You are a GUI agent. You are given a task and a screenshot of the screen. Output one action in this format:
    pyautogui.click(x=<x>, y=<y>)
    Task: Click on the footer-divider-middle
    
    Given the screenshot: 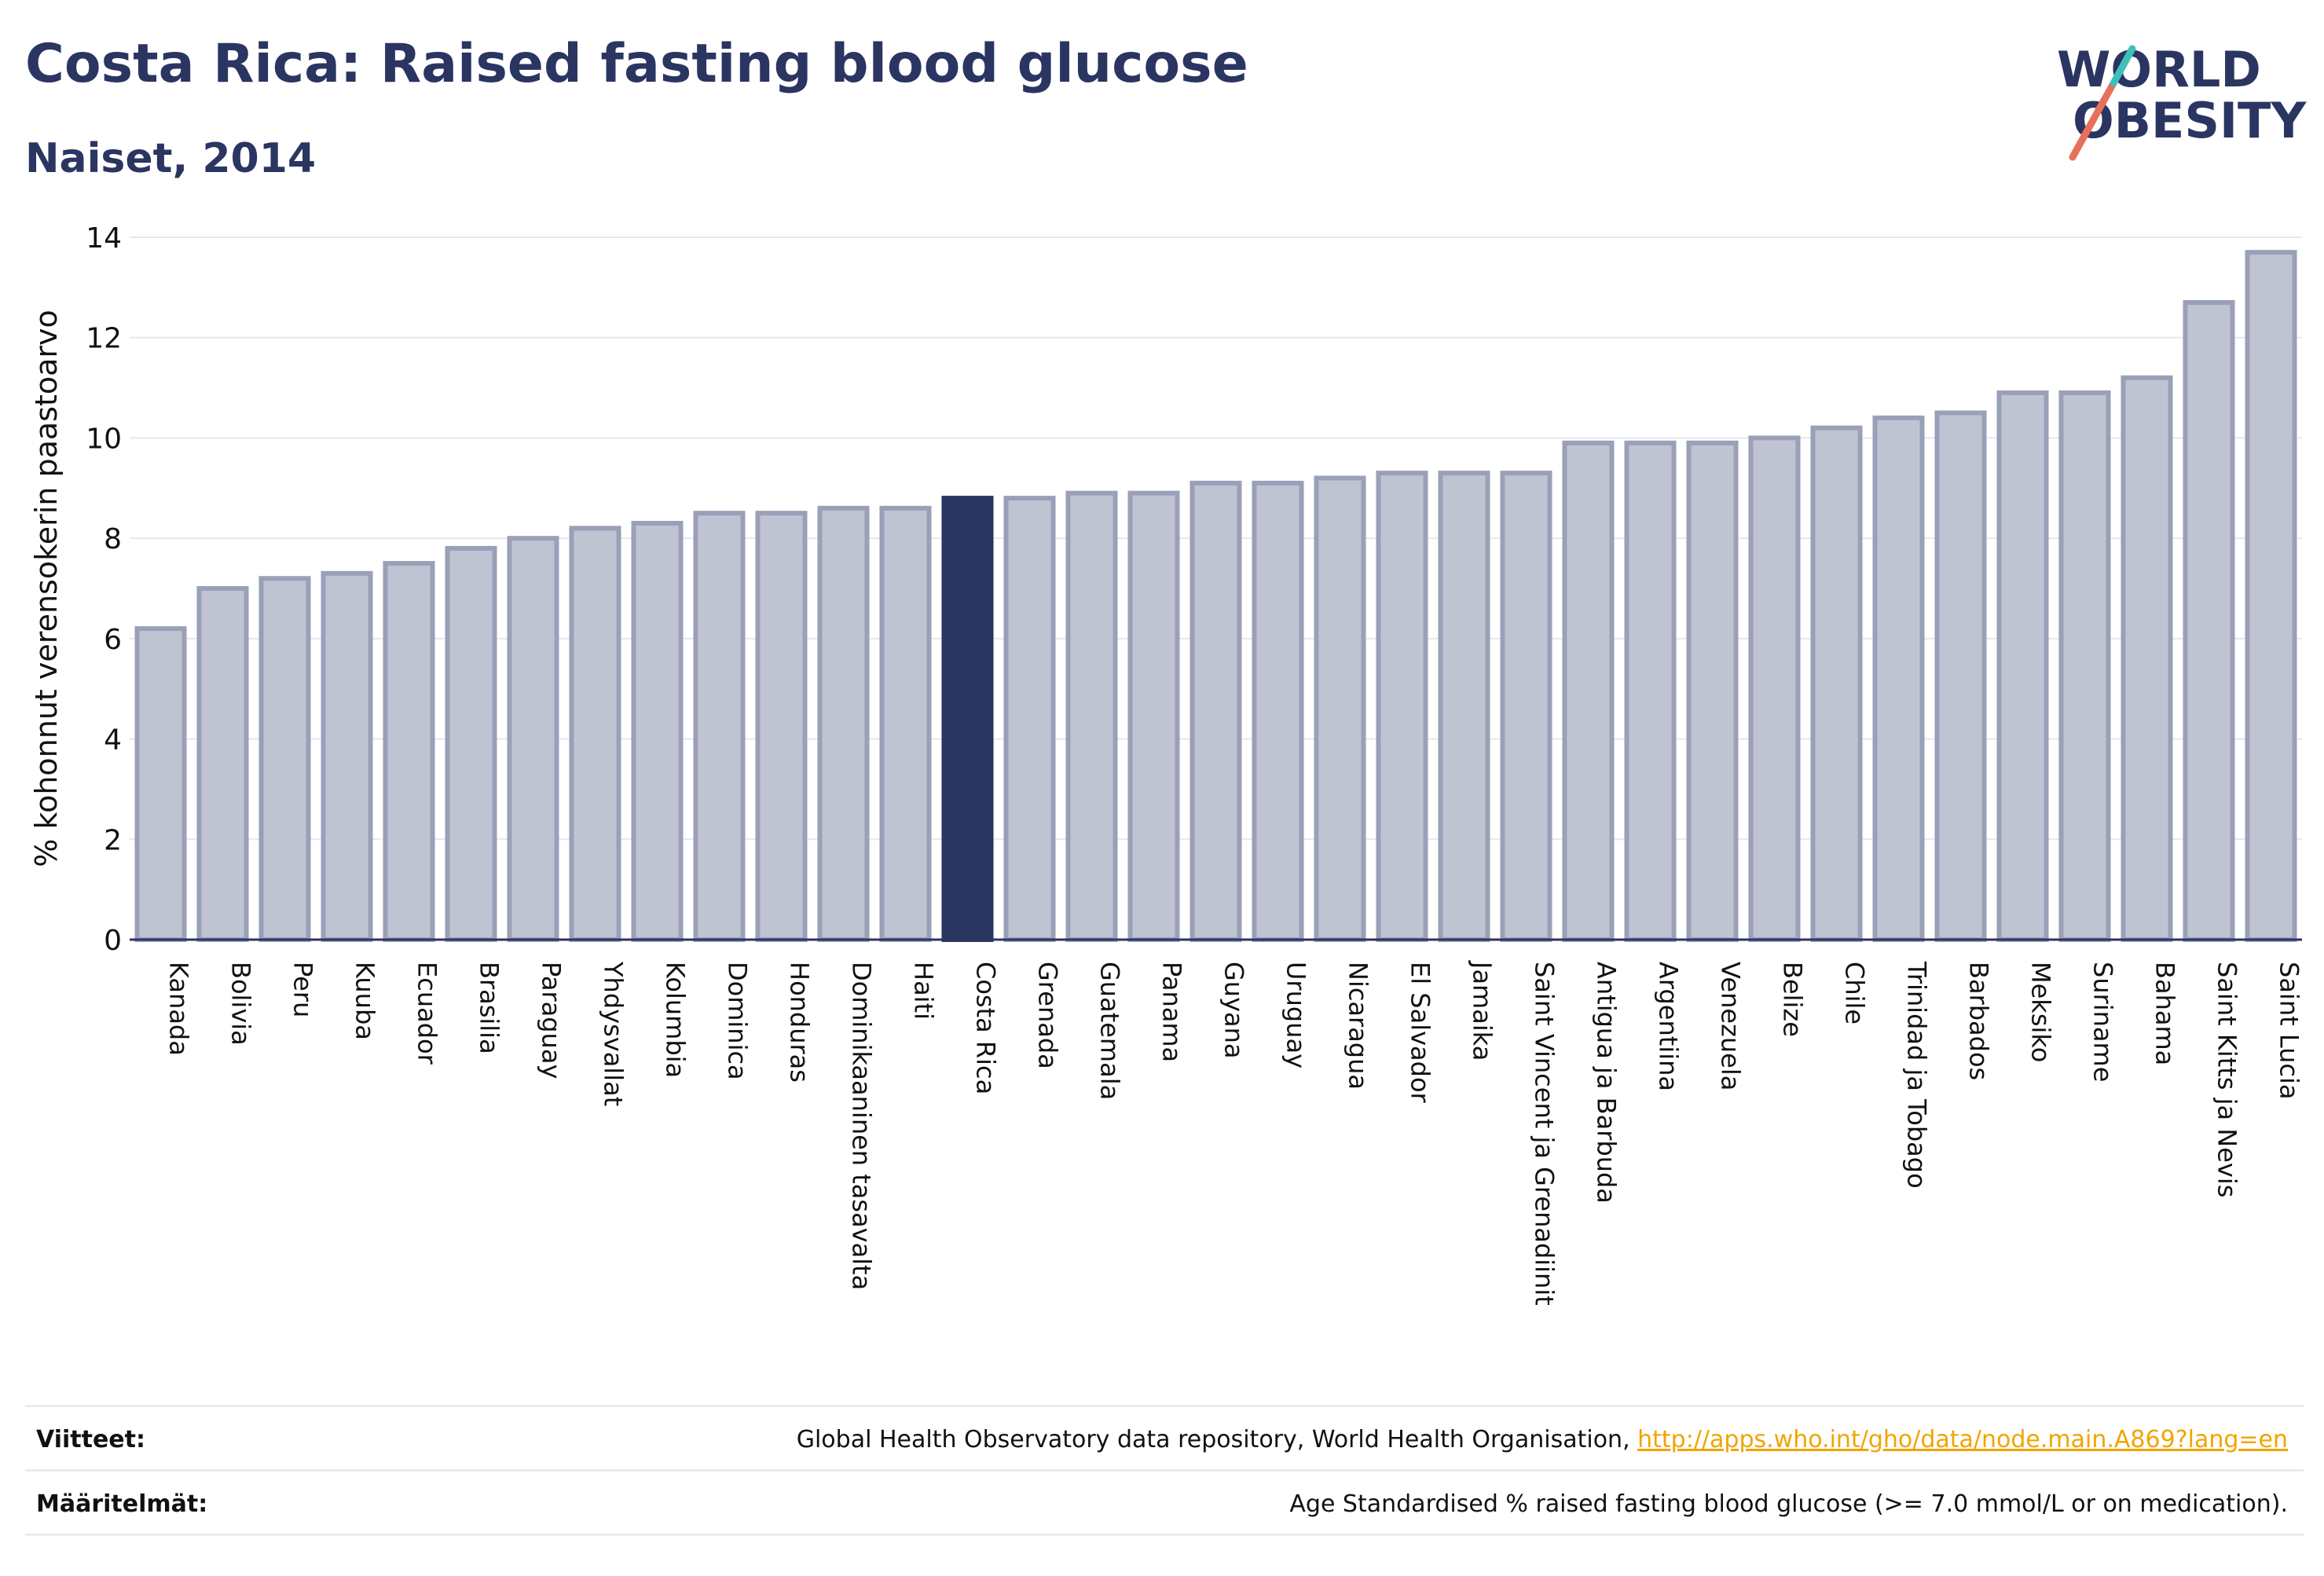 What is the action you would take?
    pyautogui.click(x=1164, y=1470)
    